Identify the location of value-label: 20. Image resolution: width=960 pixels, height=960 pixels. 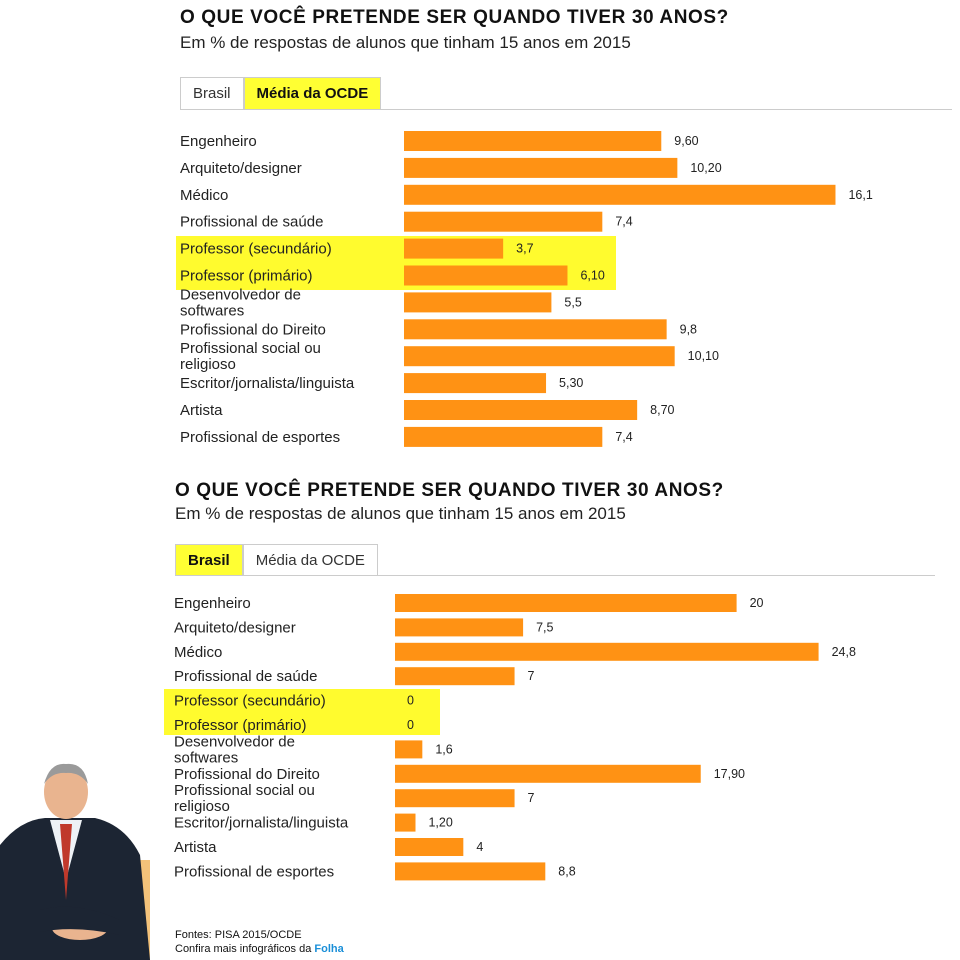
(757, 603).